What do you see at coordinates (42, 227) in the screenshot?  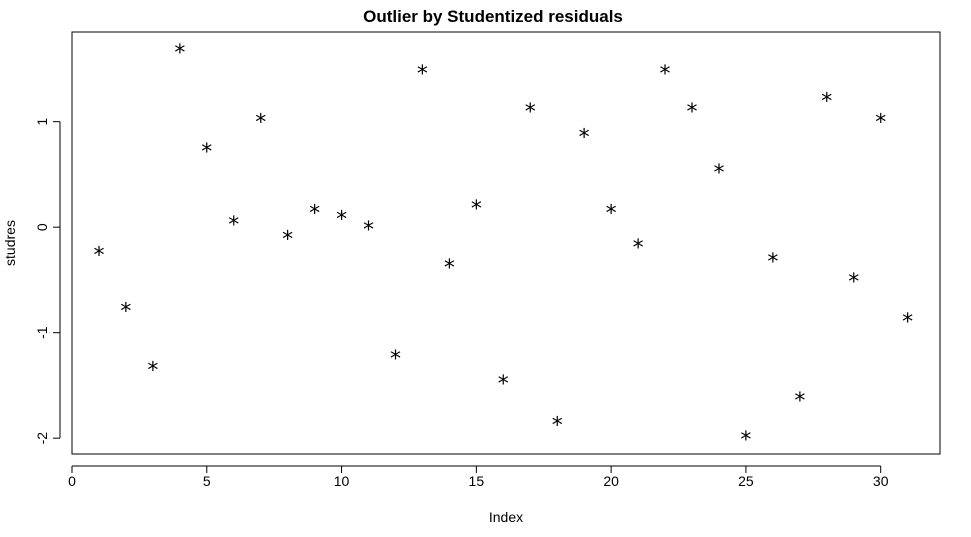 I see `y-tick-label: 0` at bounding box center [42, 227].